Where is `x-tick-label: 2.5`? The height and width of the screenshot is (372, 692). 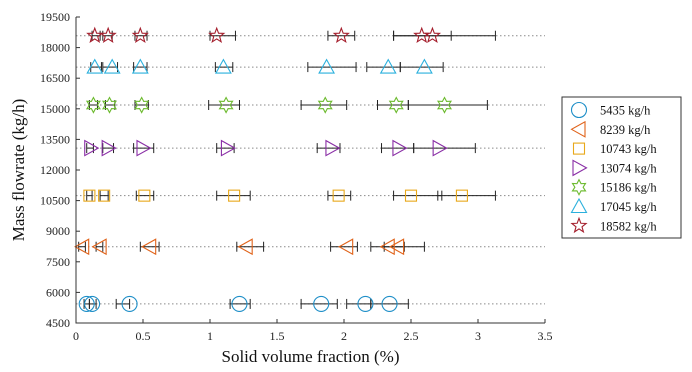
x-tick-label: 2.5 is located at coordinates (411, 336).